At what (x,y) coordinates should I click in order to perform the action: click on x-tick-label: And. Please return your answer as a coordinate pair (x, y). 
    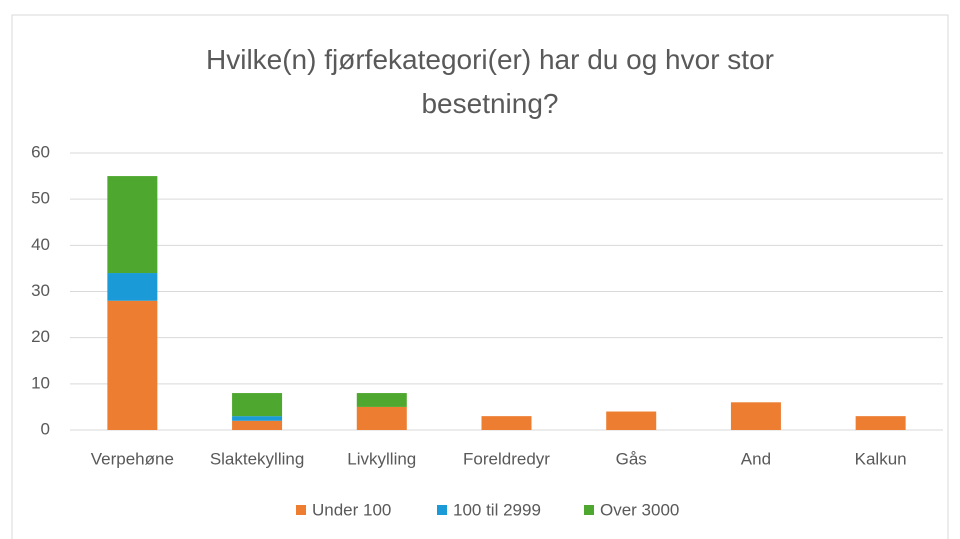
    Looking at the image, I should click on (756, 458).